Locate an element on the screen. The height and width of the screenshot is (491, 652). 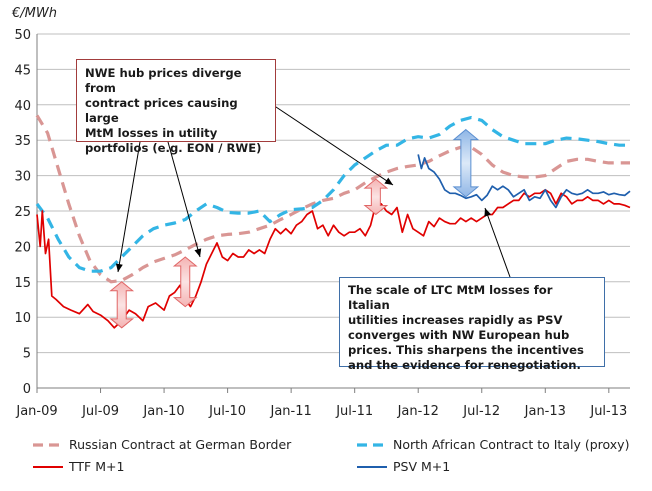
legend-label: PSV M+1 is located at coordinates (421, 466).